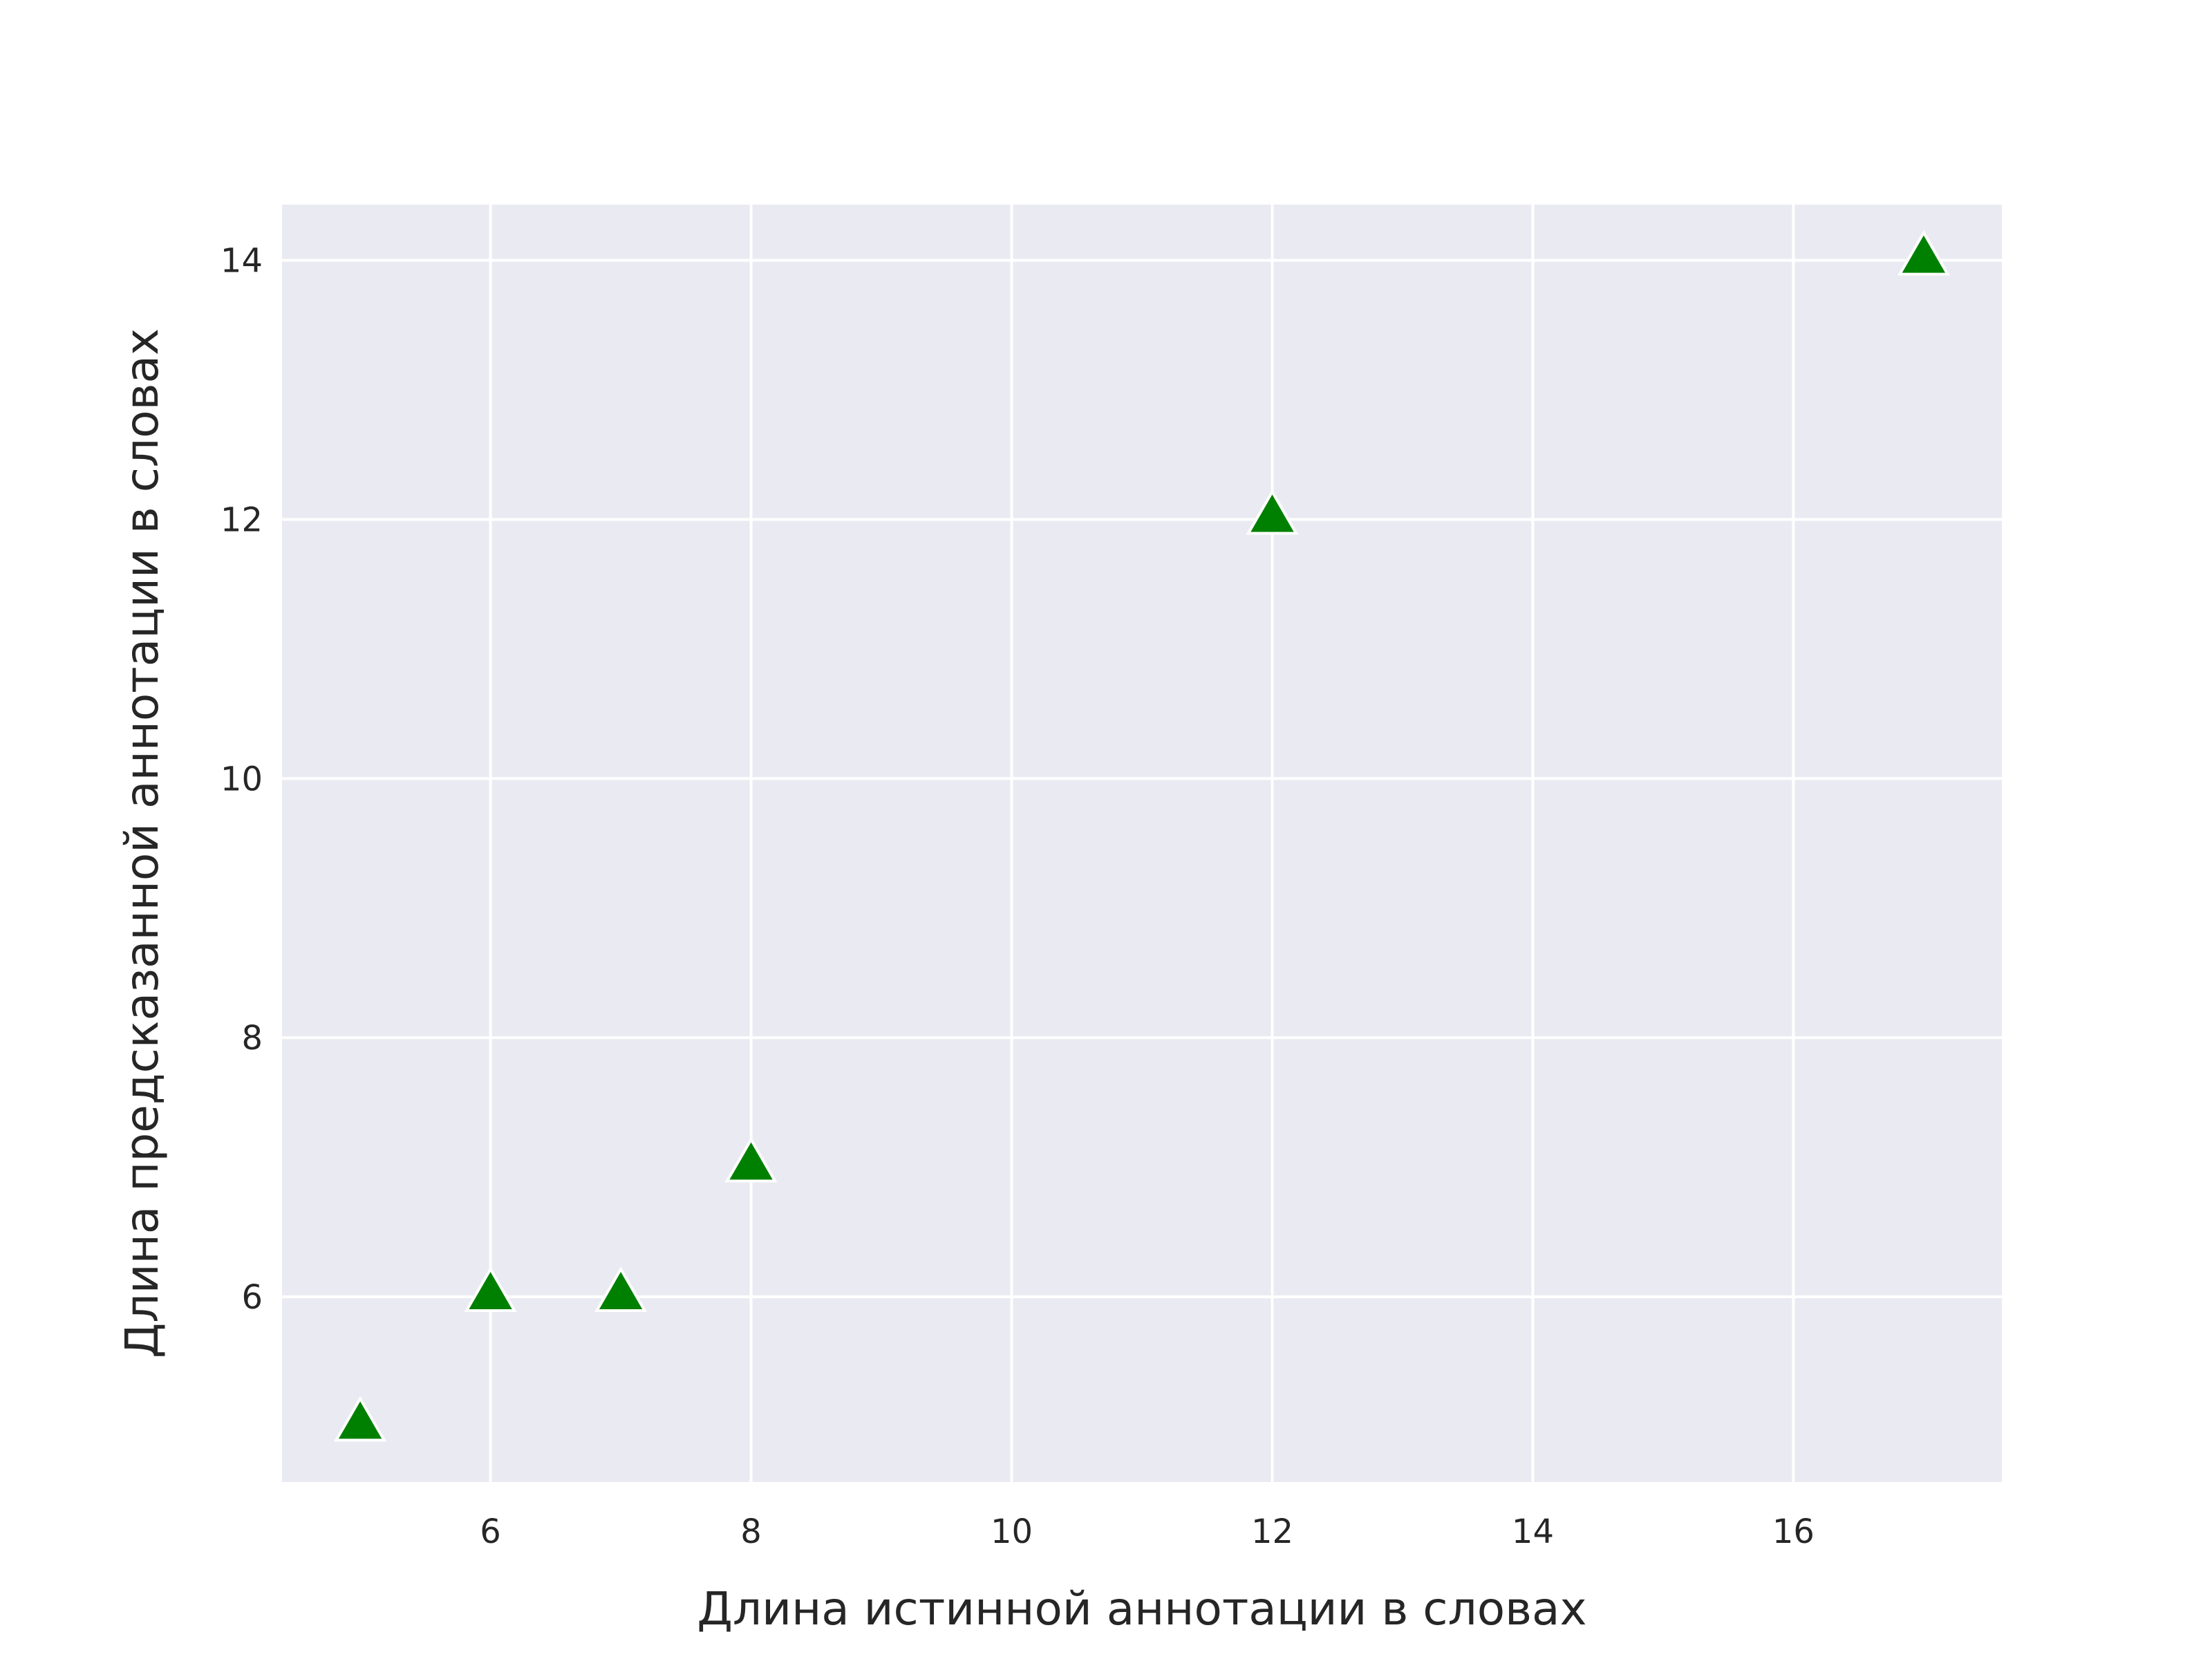 The image size is (2212, 1659). I want to click on y-tick-label: 8, so click(252, 1038).